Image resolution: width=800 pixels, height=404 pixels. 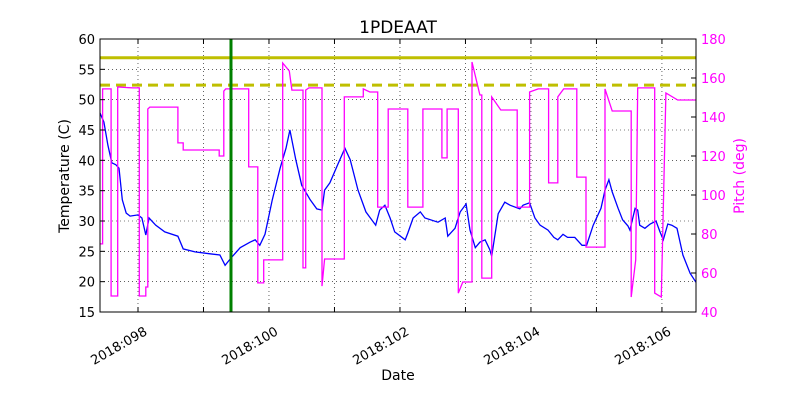 I want to click on y2-tick-label: 60, so click(x=709, y=274).